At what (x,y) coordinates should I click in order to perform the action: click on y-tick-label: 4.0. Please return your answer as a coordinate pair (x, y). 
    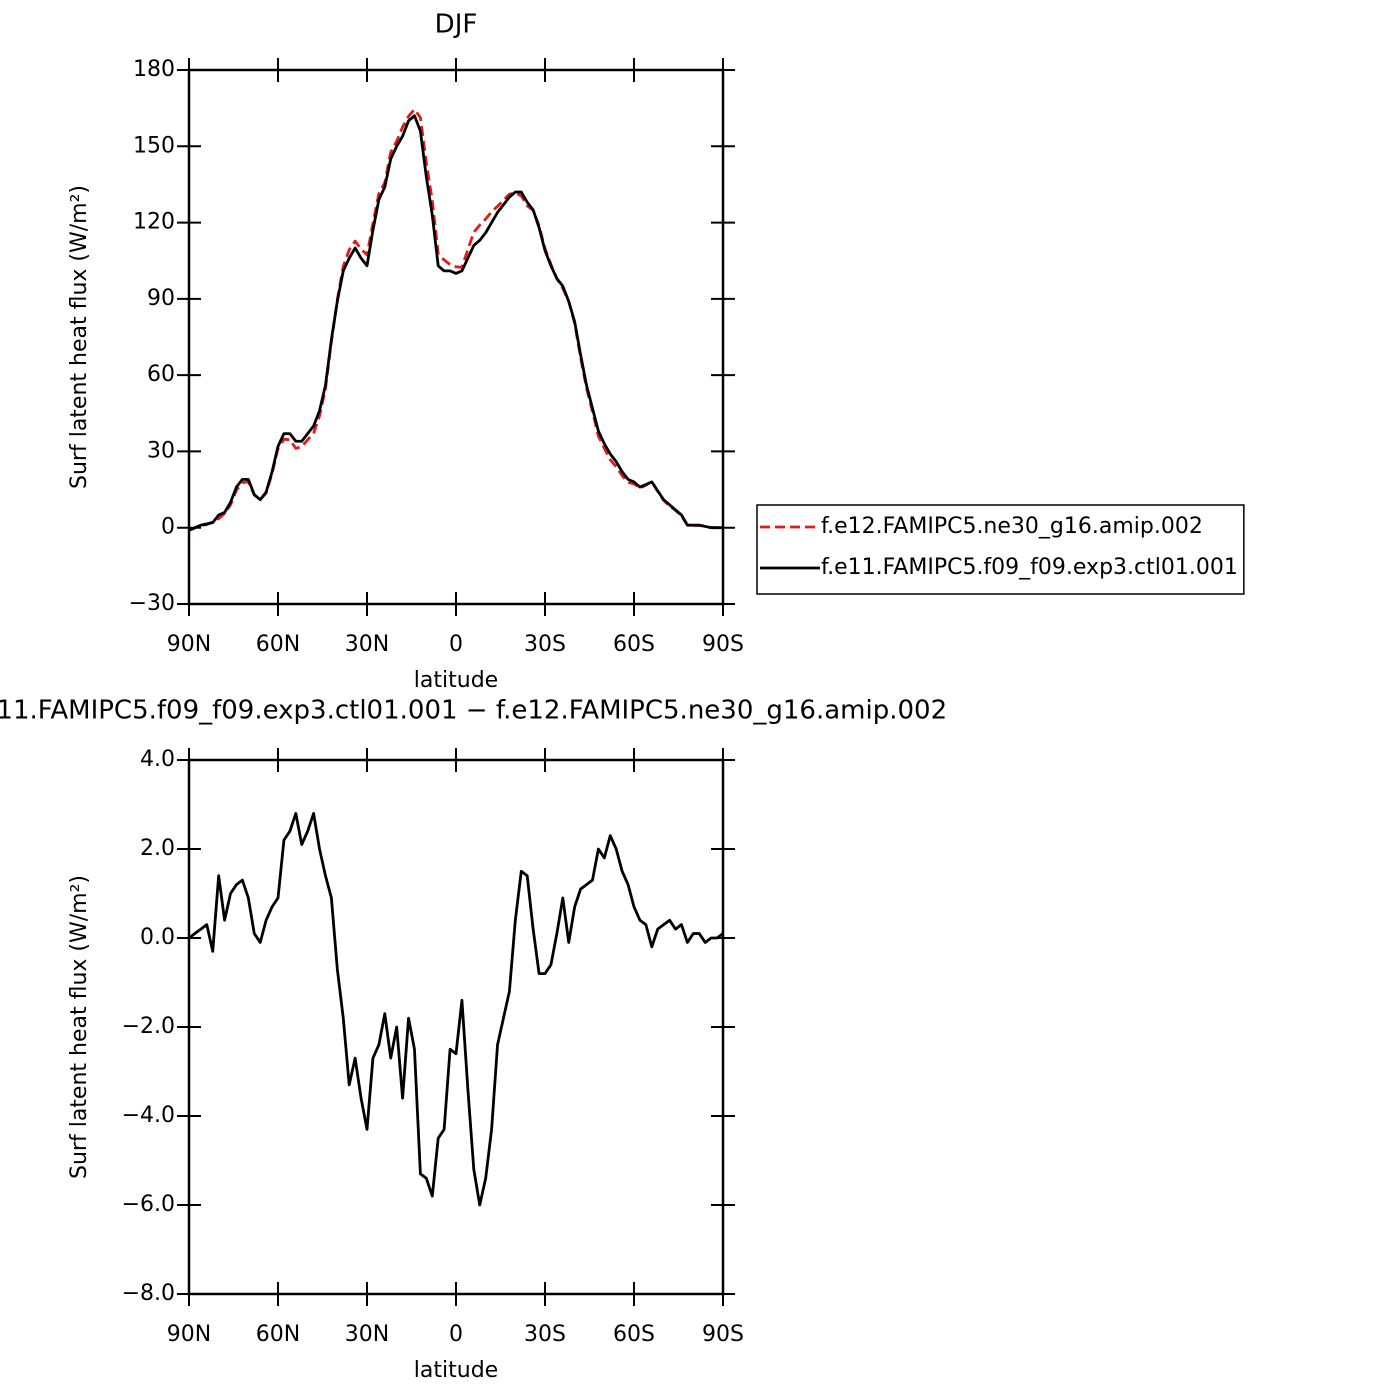
    Looking at the image, I should click on (157, 759).